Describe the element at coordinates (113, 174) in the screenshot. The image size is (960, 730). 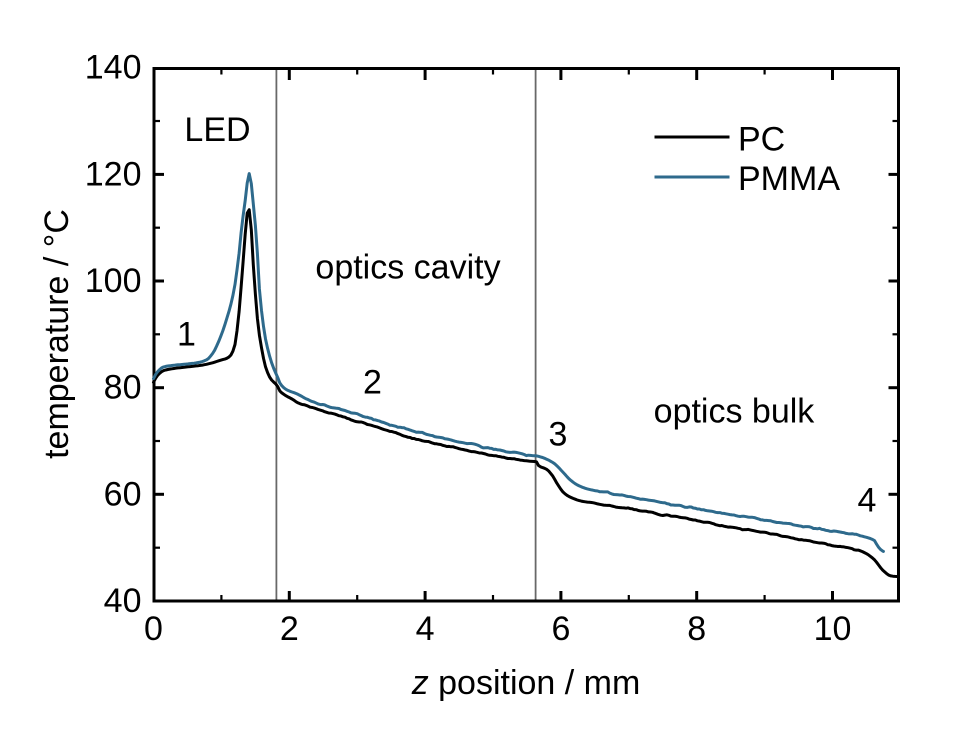
I see `svg-text: 120` at that location.